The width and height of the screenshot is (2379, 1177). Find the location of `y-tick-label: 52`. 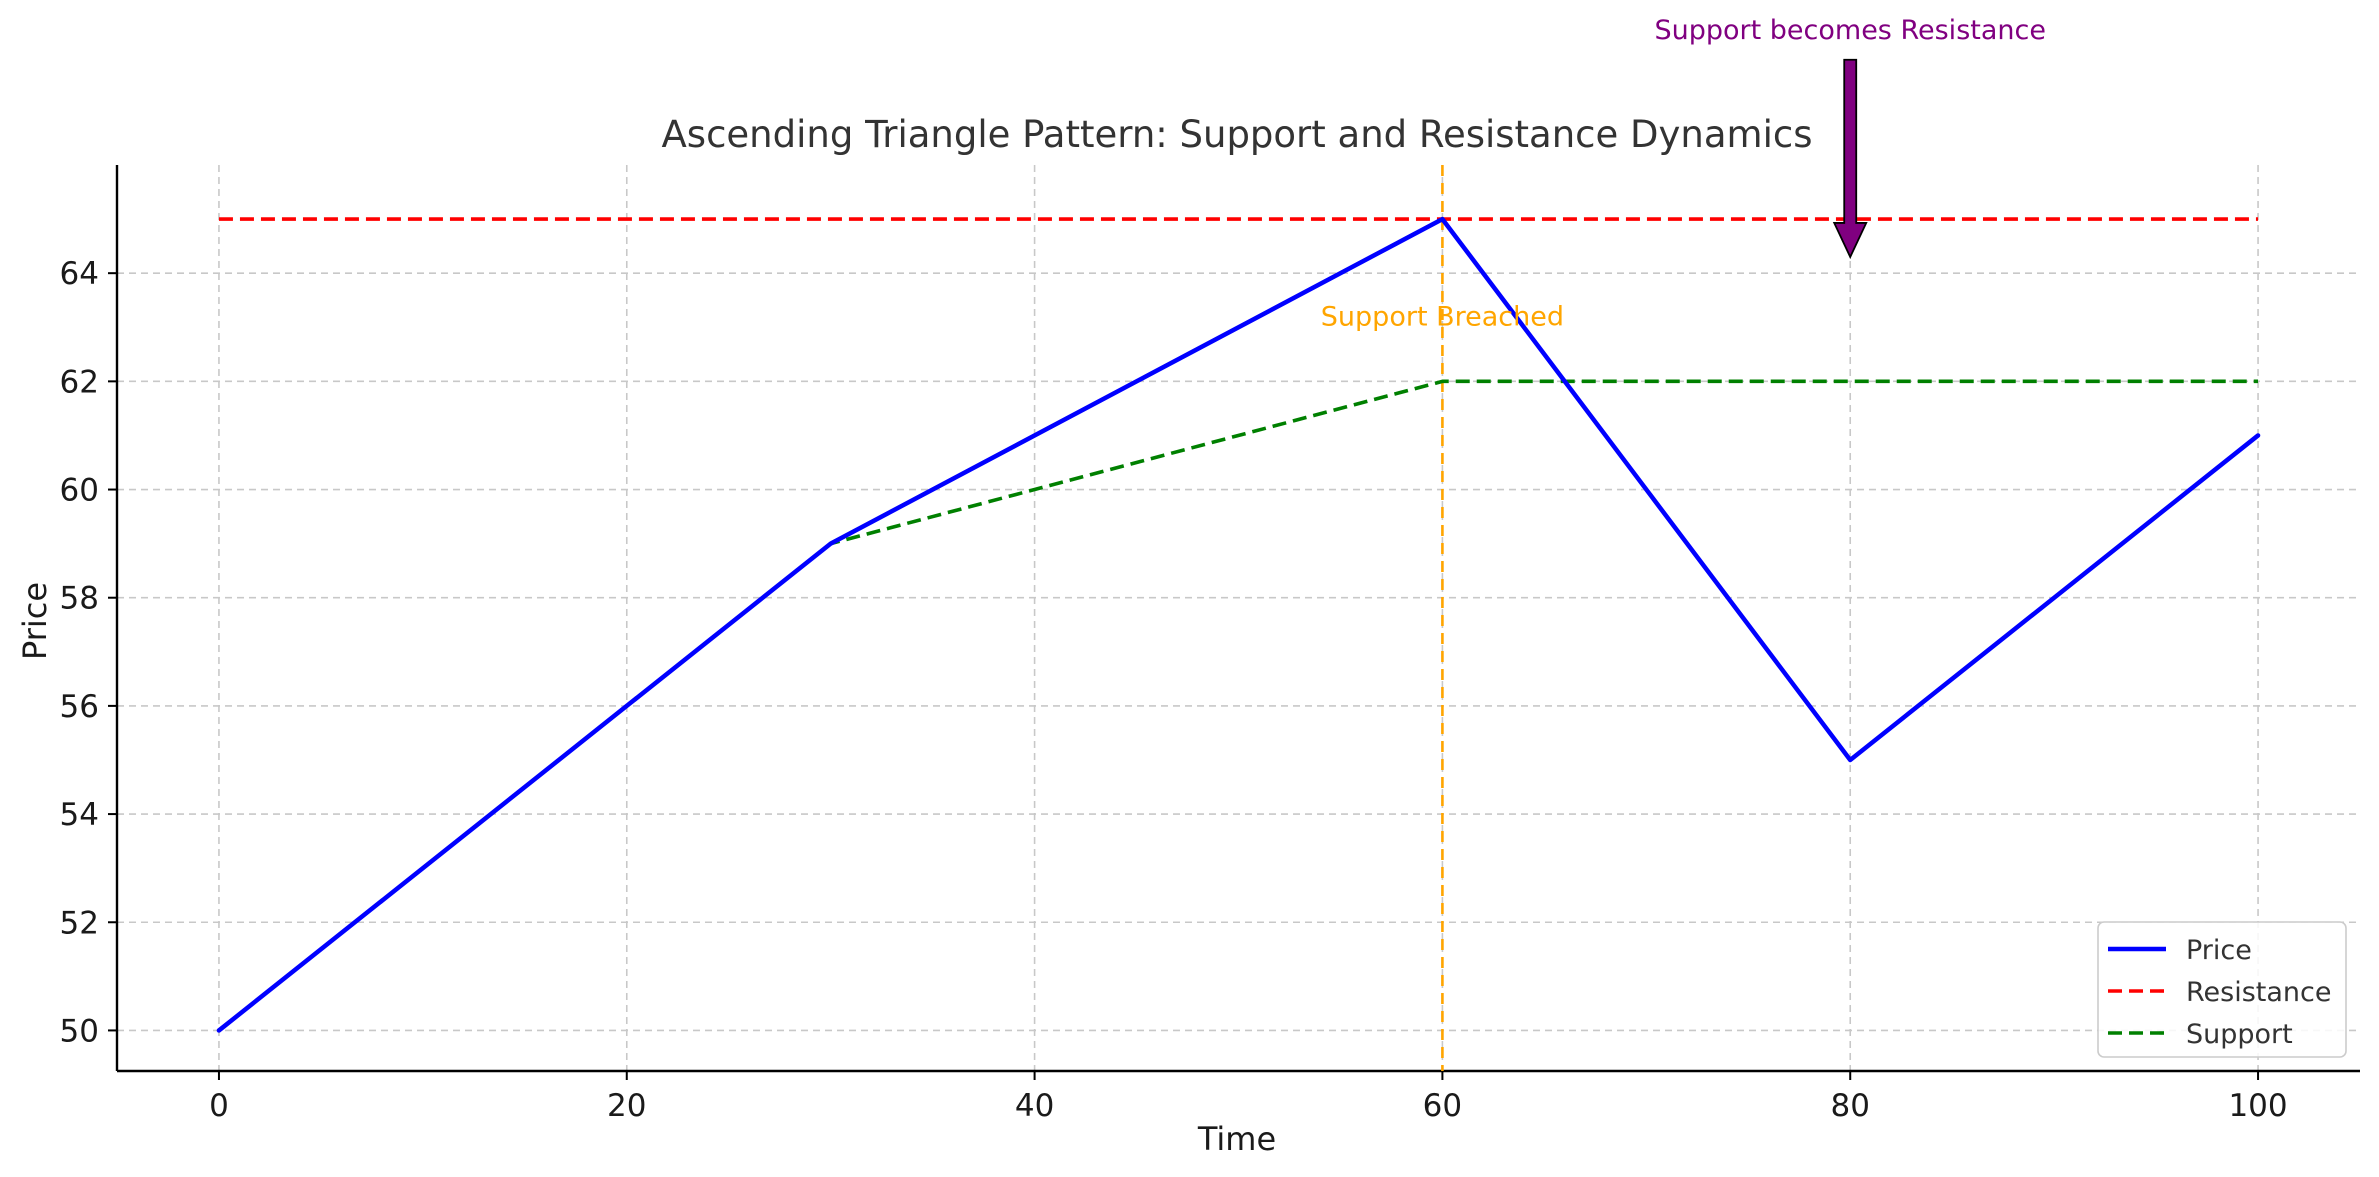

y-tick-label: 52 is located at coordinates (79, 923).